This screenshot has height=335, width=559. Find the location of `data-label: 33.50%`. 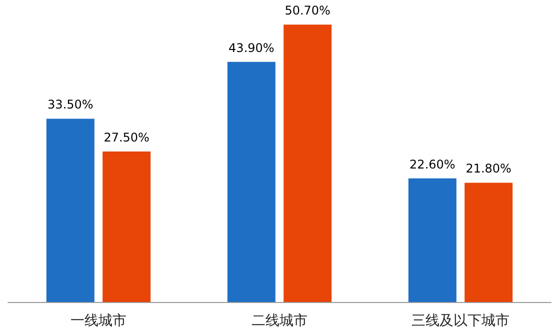

data-label: 33.50% is located at coordinates (71, 105).